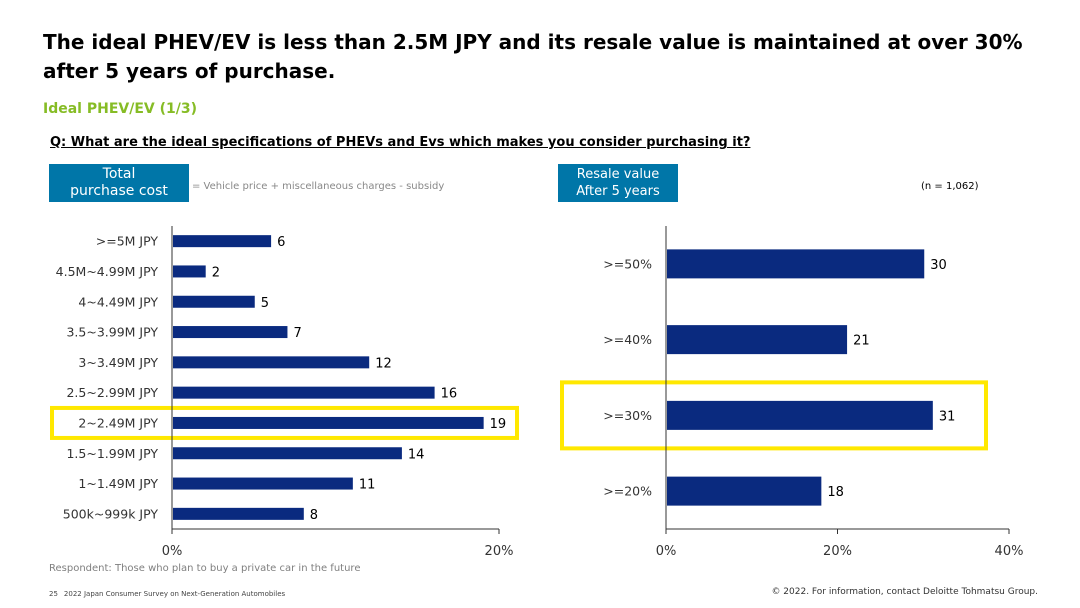 The width and height of the screenshot is (1080, 608). Describe the element at coordinates (837, 551) in the screenshot. I see `chart-2-tick-label: 20%` at that location.